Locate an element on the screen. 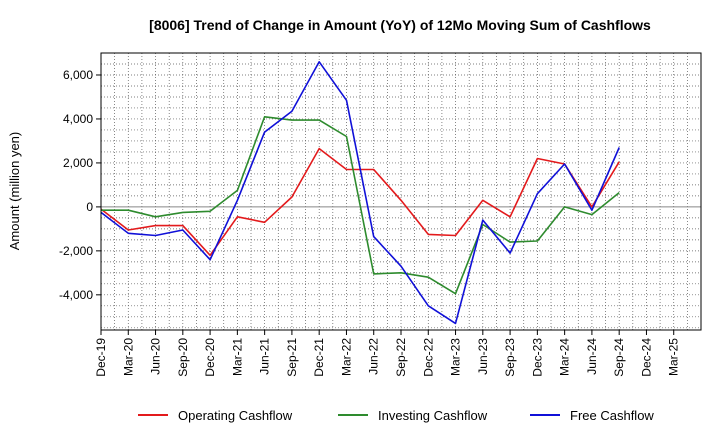 The height and width of the screenshot is (445, 720). x-tick-label: Mar-20 is located at coordinates (128, 357).